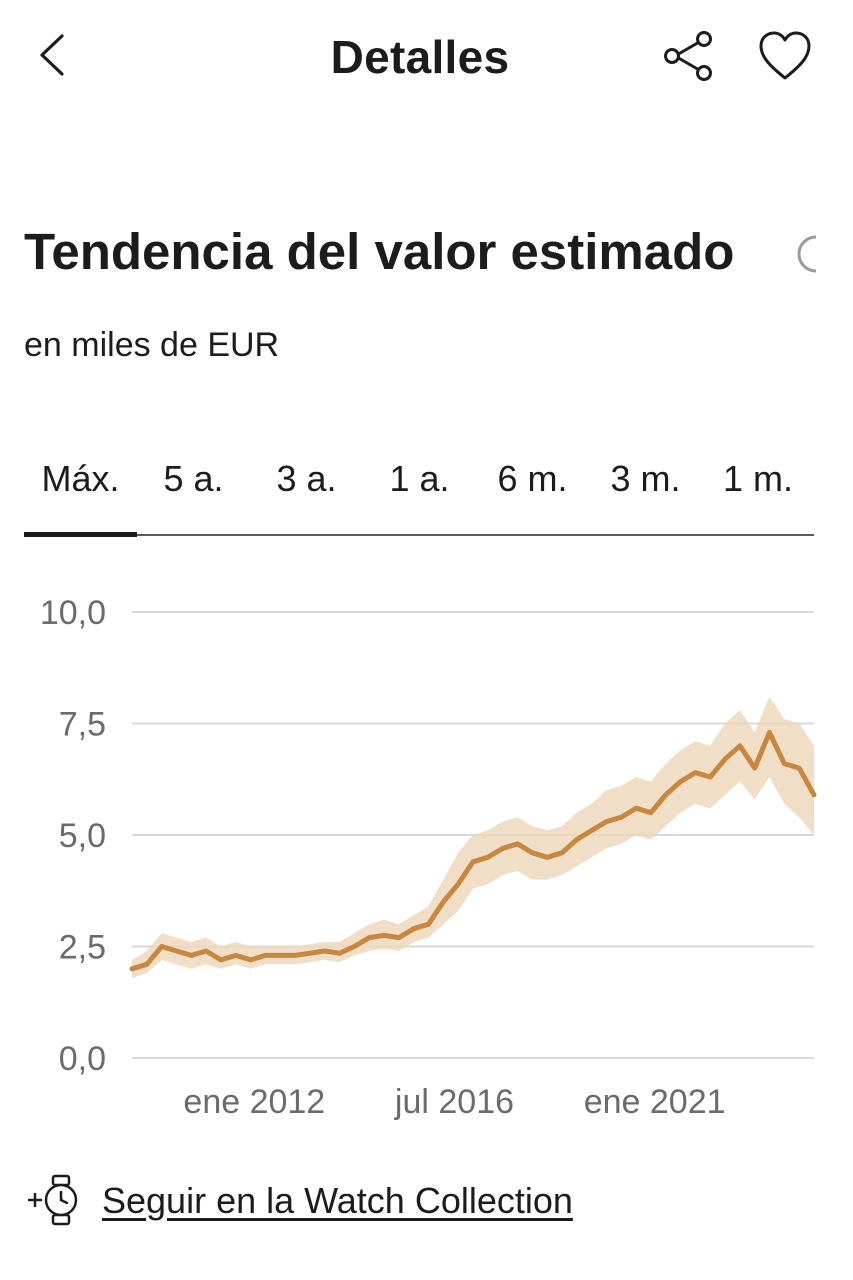 Image resolution: width=853 pixels, height=1280 pixels. What do you see at coordinates (80, 493) in the screenshot?
I see `tab-max: Máx.` at bounding box center [80, 493].